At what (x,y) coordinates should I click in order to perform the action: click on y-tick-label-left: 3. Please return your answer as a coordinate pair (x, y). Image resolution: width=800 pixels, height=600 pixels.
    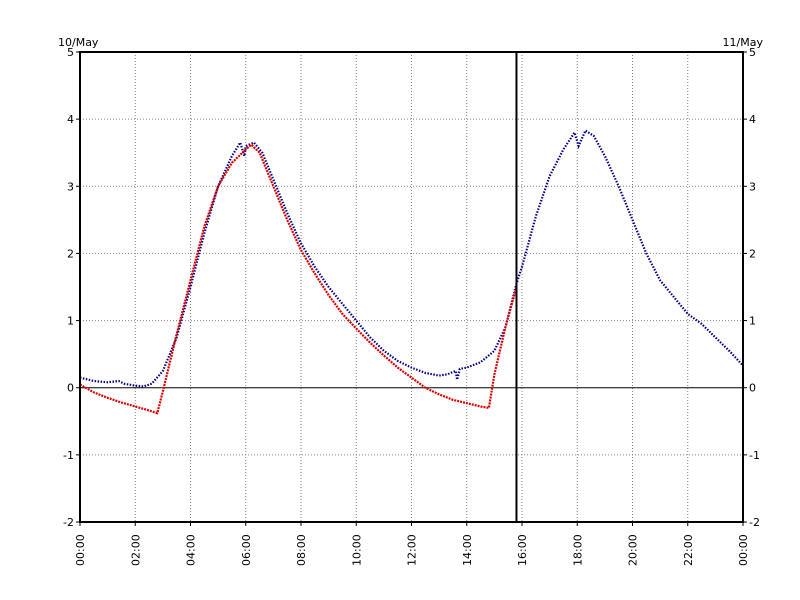
    Looking at the image, I should click on (70, 186).